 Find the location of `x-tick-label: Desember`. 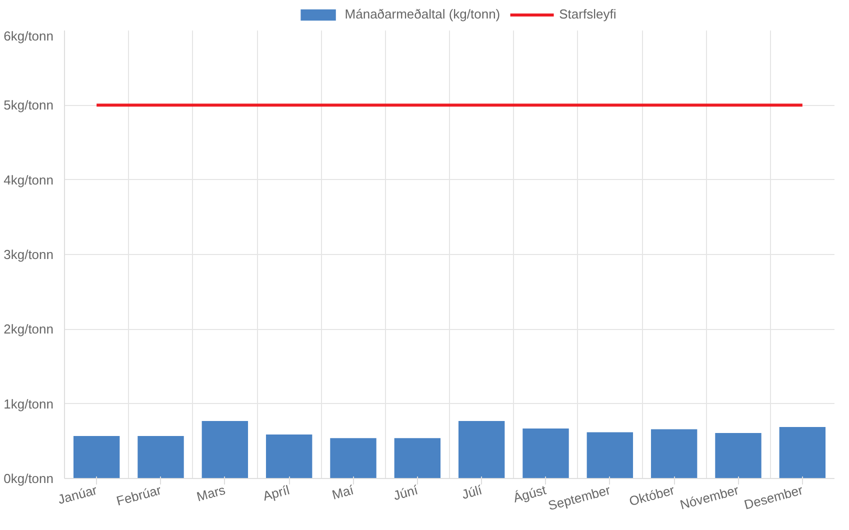

x-tick-label: Desember is located at coordinates (774, 497).